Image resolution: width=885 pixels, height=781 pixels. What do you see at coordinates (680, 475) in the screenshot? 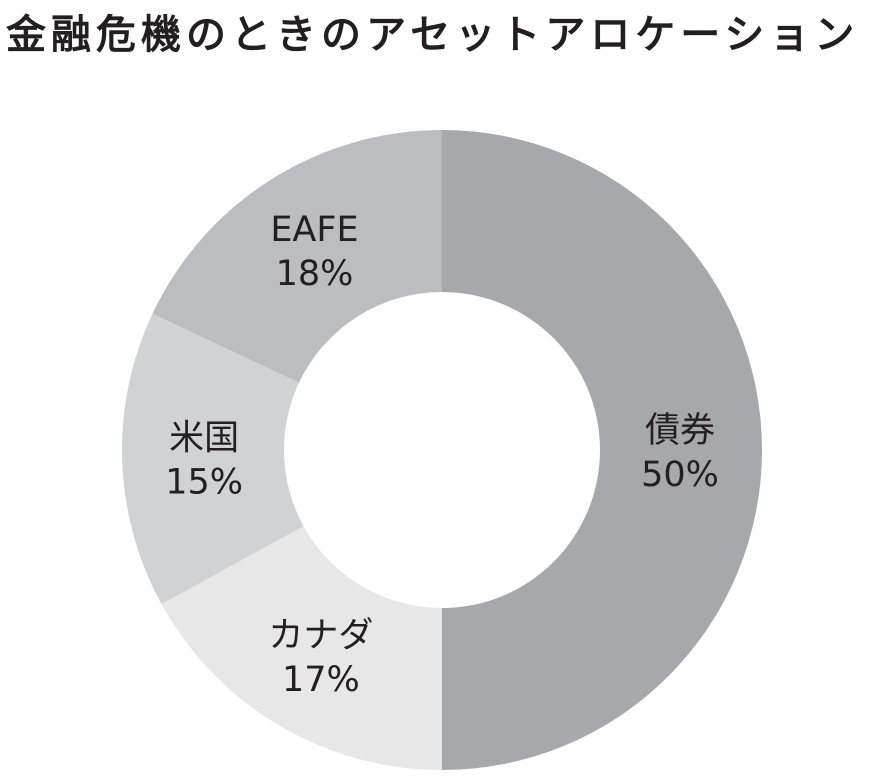
I see `slice-value-label: 50%` at bounding box center [680, 475].